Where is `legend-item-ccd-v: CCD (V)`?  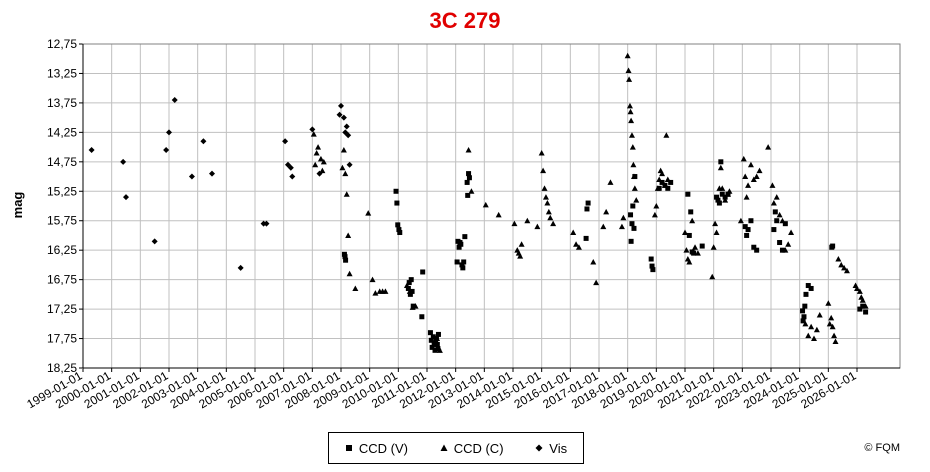 legend-item-ccd-v: CCD (V) is located at coordinates (376, 448).